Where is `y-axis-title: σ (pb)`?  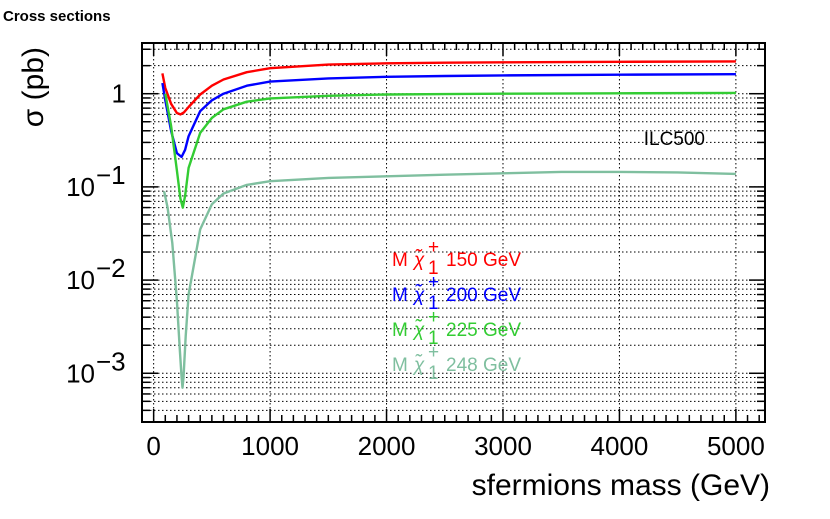 y-axis-title: σ (pb) is located at coordinates (33, 87).